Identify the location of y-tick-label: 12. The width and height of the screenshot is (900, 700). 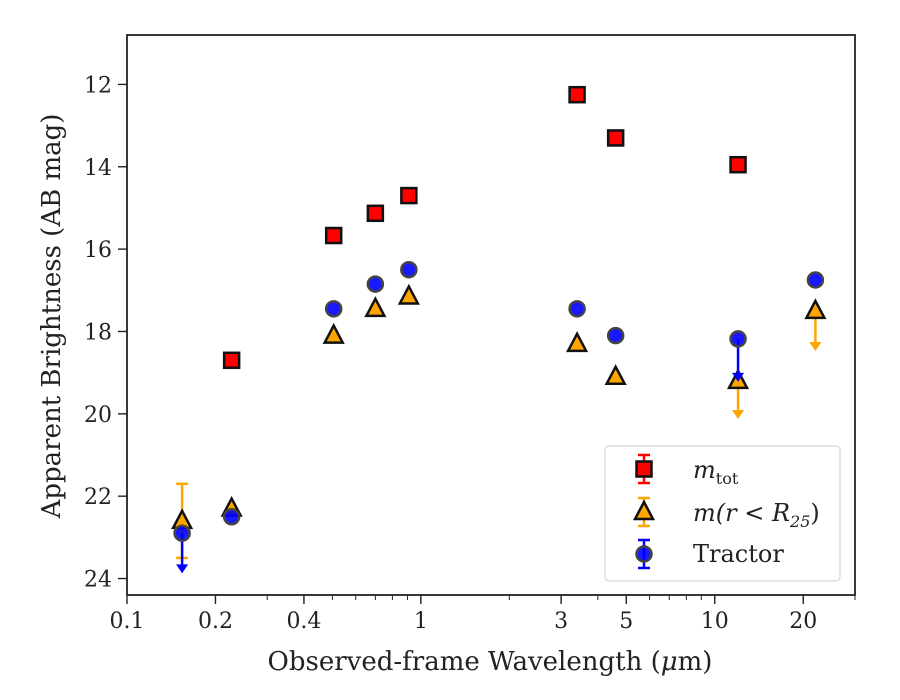
(98, 85).